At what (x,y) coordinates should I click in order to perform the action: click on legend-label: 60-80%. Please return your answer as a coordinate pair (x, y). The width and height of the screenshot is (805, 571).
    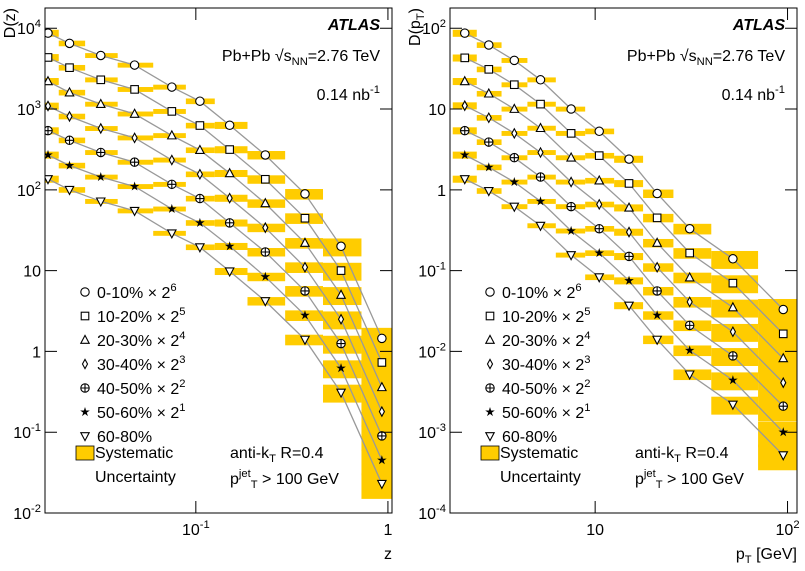
    Looking at the image, I should click on (529, 437).